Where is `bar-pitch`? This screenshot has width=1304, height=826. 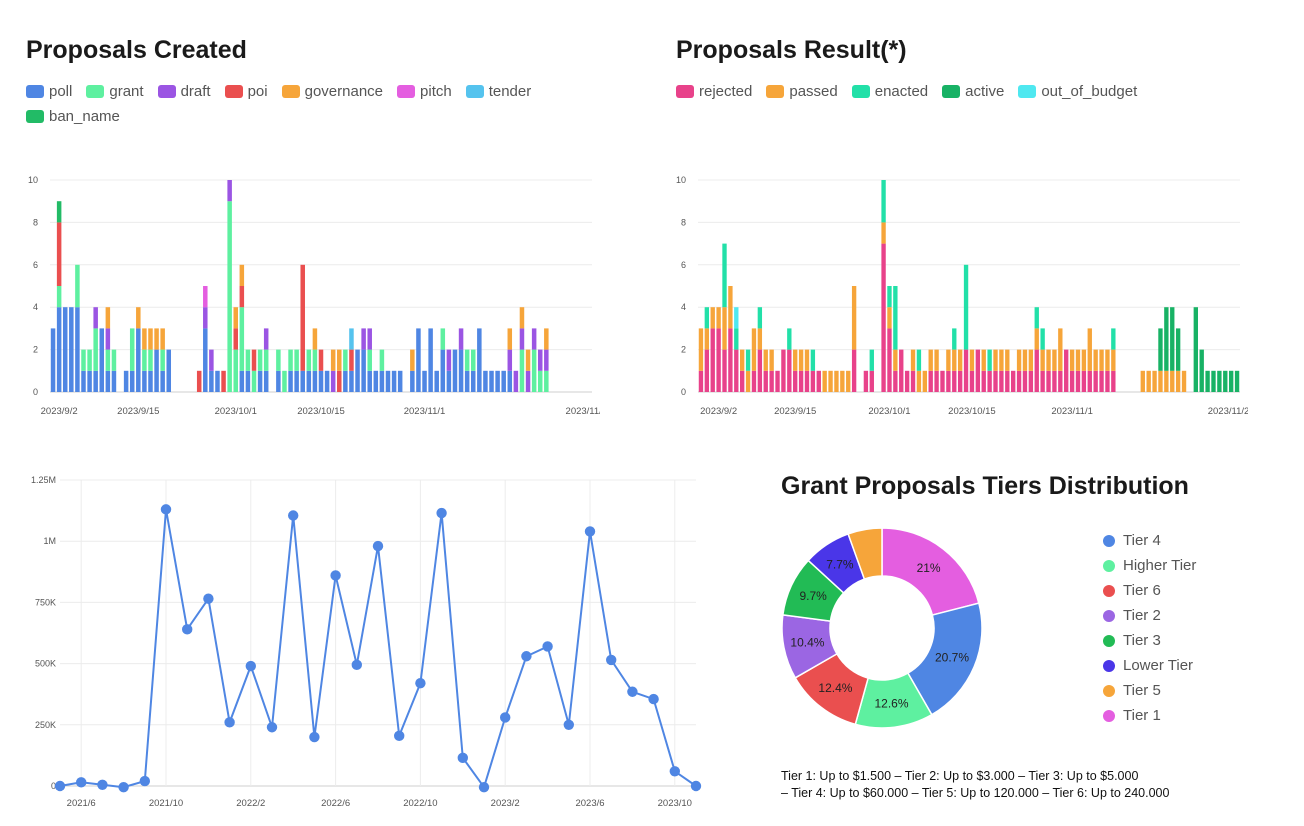 bar-pitch is located at coordinates (205, 297).